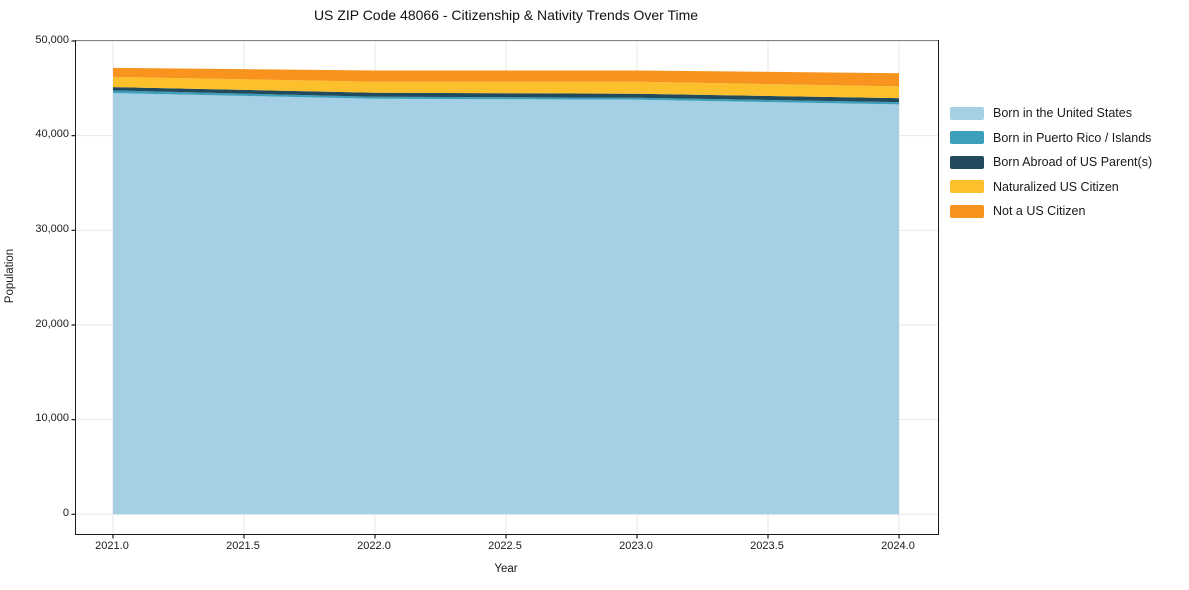 Image resolution: width=1189 pixels, height=590 pixels. Describe the element at coordinates (243, 546) in the screenshot. I see `x-tick-label: 2021.5` at that location.